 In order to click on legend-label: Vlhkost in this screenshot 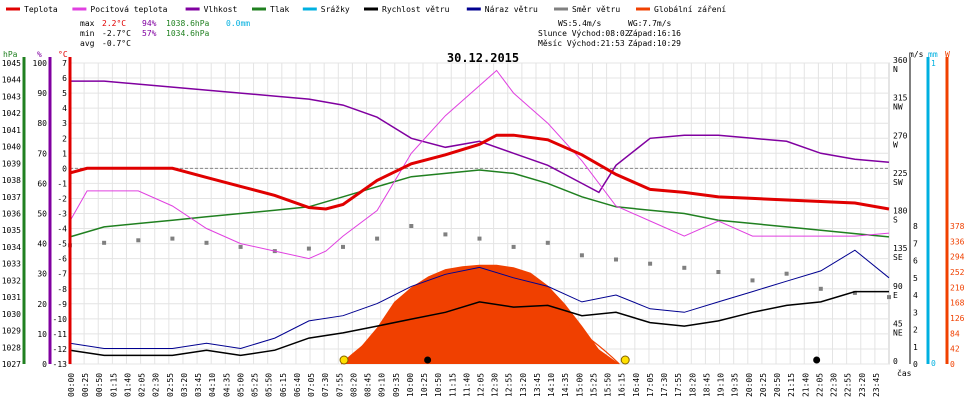, I will do `click(221, 9)`.